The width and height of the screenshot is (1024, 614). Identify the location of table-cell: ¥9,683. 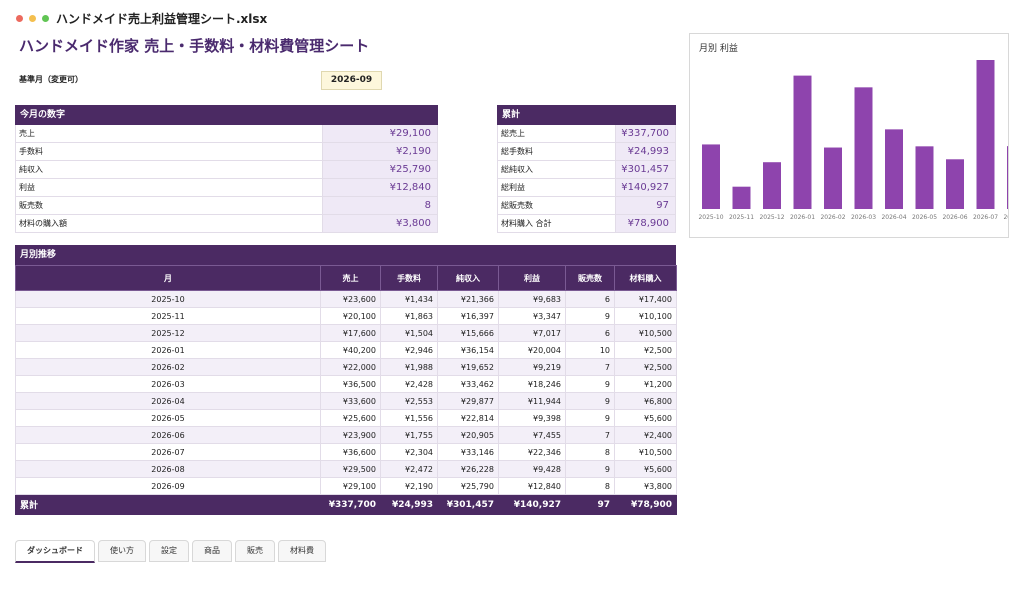
(532, 299).